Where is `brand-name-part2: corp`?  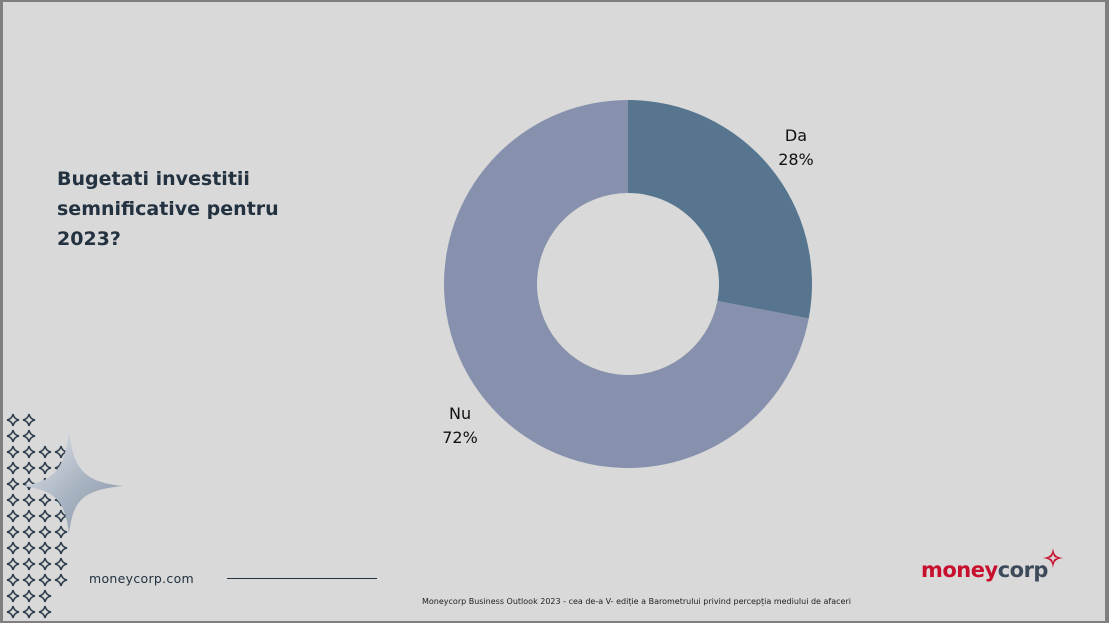 brand-name-part2: corp is located at coordinates (1023, 570).